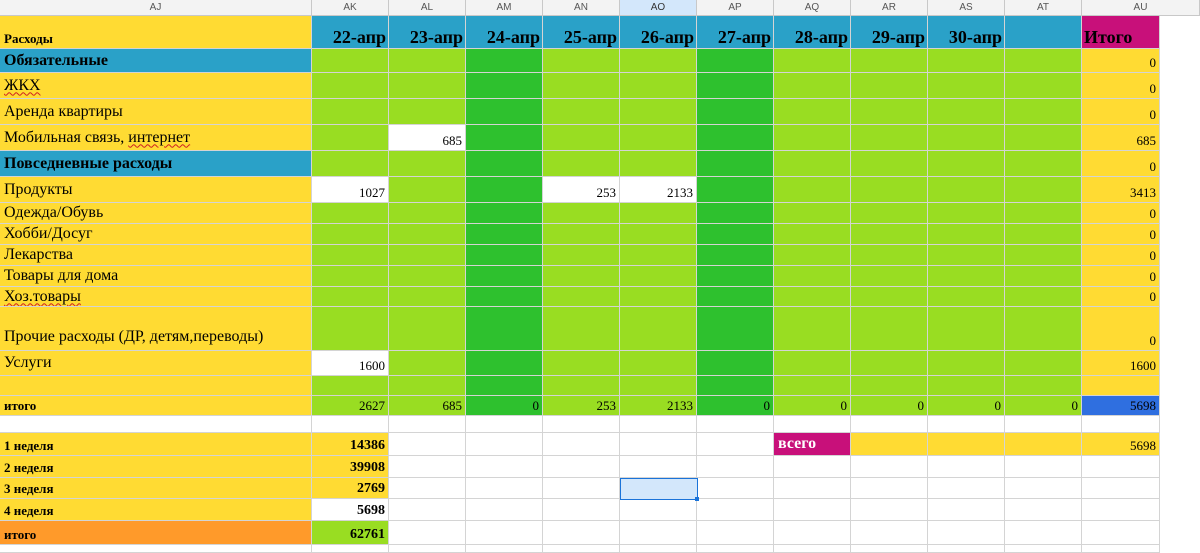 The image size is (1200, 553). Describe the element at coordinates (889, 8) in the screenshot. I see `column-header-ar: AR` at that location.